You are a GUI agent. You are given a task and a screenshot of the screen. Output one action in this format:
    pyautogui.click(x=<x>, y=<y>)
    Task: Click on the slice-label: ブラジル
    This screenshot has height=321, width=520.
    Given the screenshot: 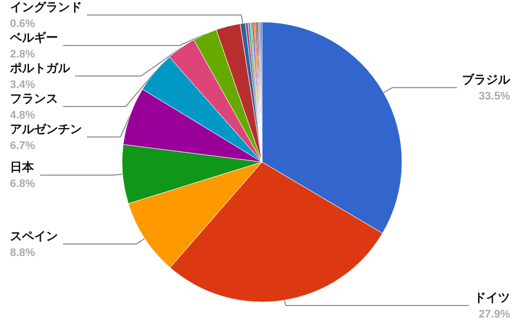 What is the action you would take?
    pyautogui.click(x=486, y=79)
    